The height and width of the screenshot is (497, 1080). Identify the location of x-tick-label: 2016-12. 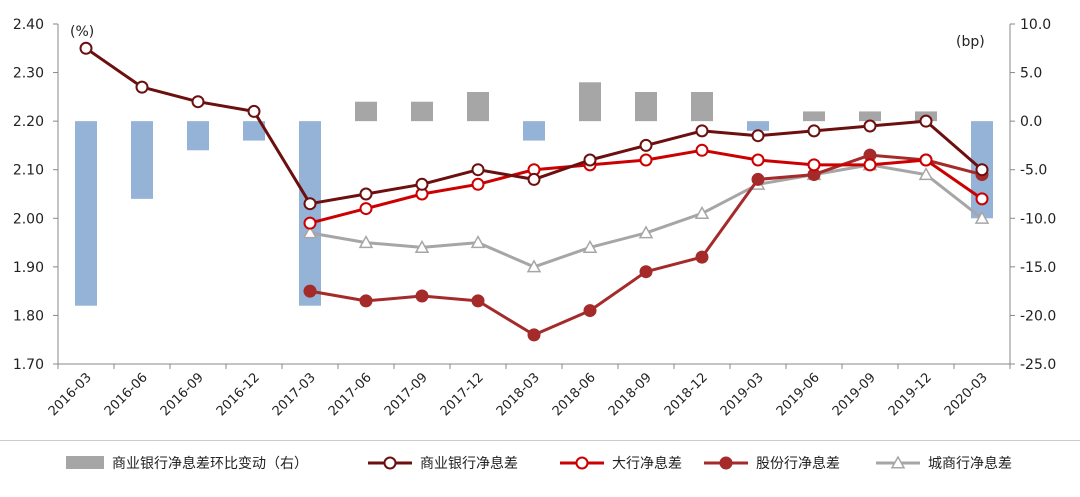
(238, 394).